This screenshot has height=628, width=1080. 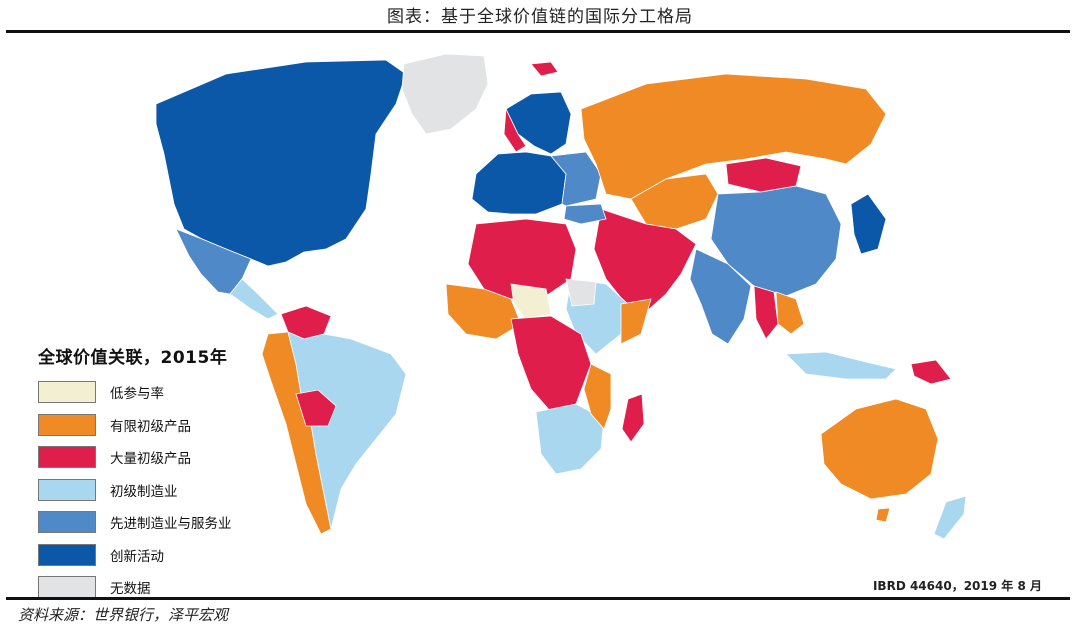 What do you see at coordinates (538, 123) in the screenshot?
I see `region-scandinavia` at bounding box center [538, 123].